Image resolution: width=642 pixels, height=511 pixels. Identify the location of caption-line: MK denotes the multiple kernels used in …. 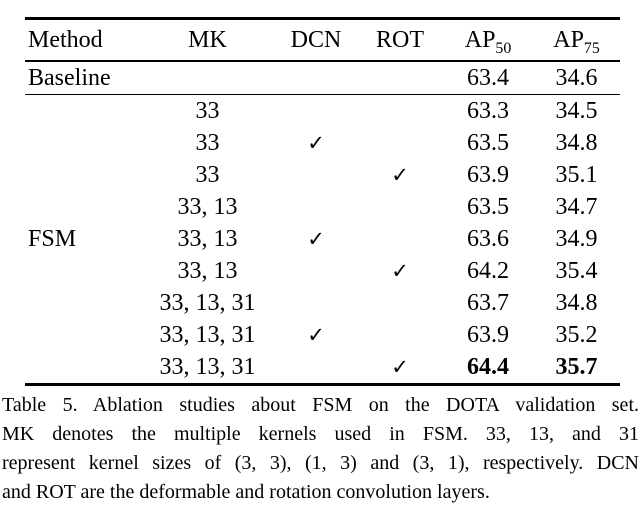
(320, 434).